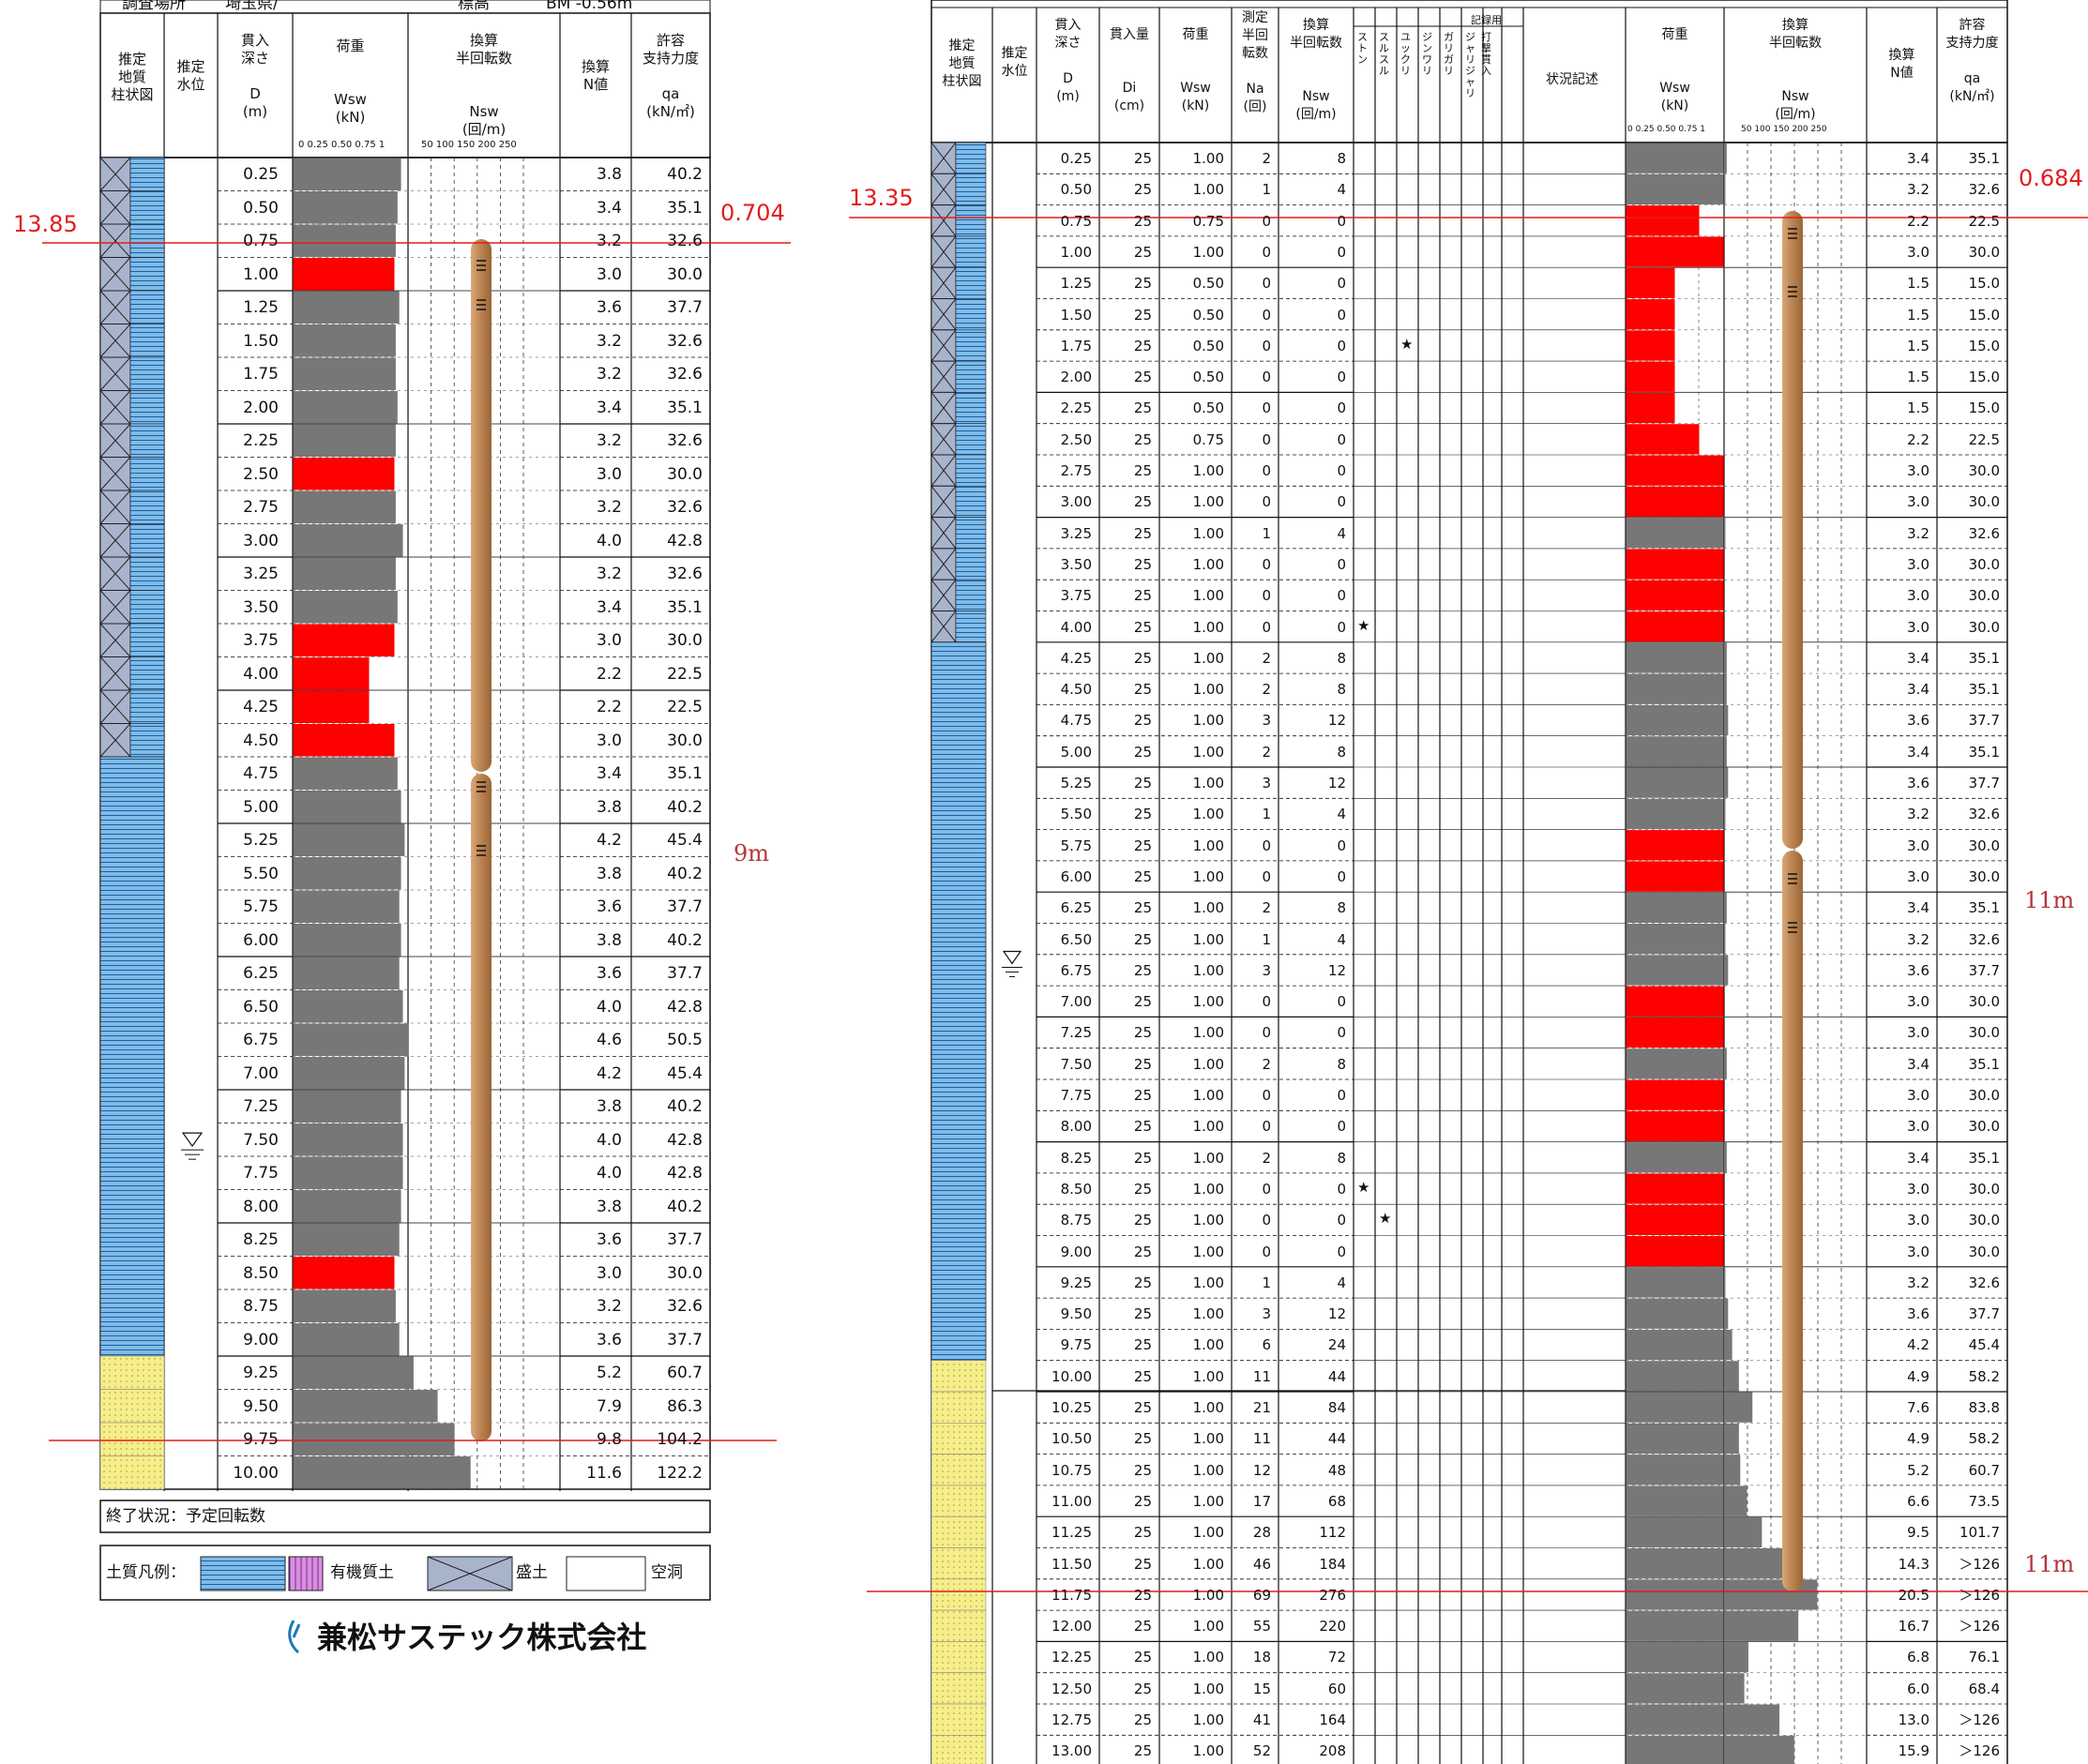  Describe the element at coordinates (1918, 1470) in the screenshot. I see `n-value-cell: 5.2` at that location.